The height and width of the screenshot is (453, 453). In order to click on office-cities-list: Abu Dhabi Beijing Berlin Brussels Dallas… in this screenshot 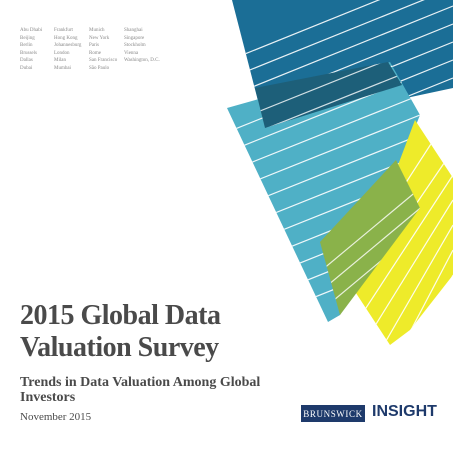, I will do `click(102, 50)`.